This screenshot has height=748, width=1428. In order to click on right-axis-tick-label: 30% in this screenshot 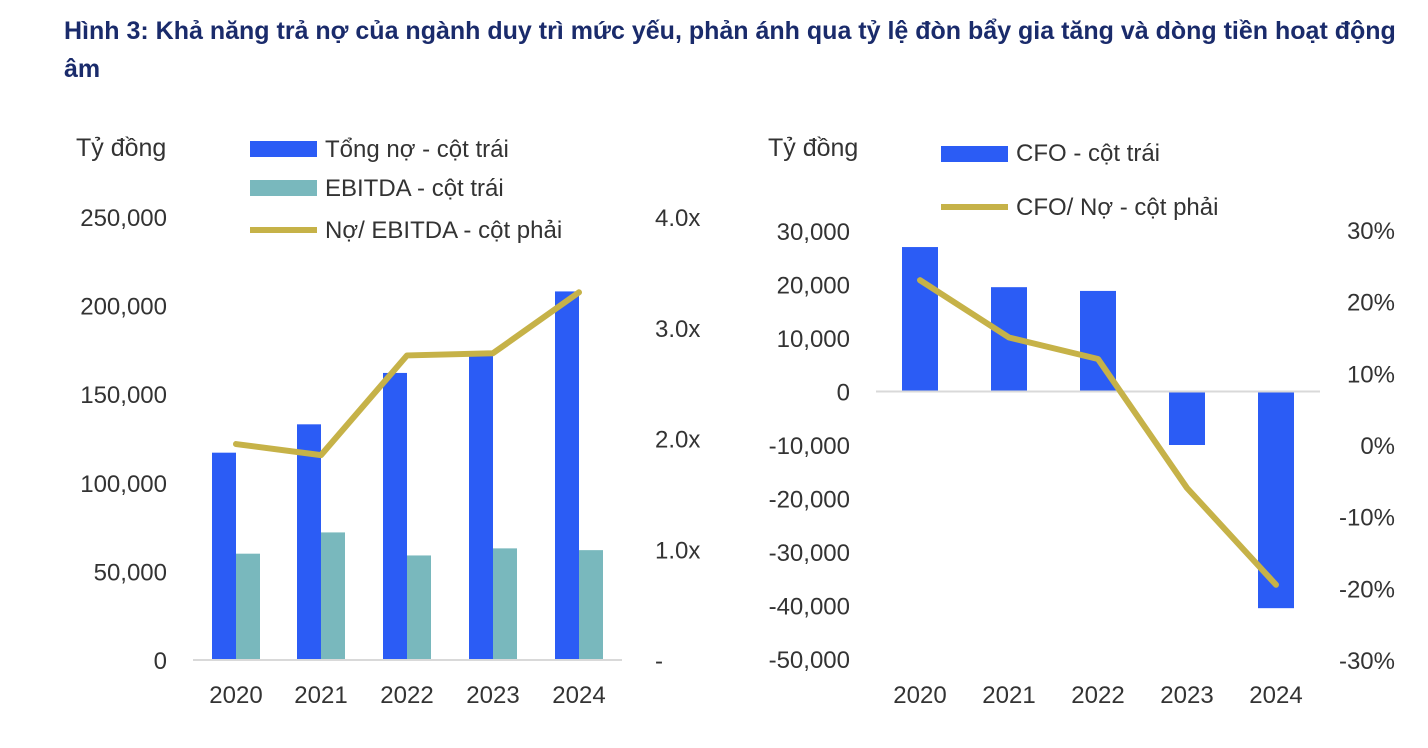, I will do `click(1371, 231)`.